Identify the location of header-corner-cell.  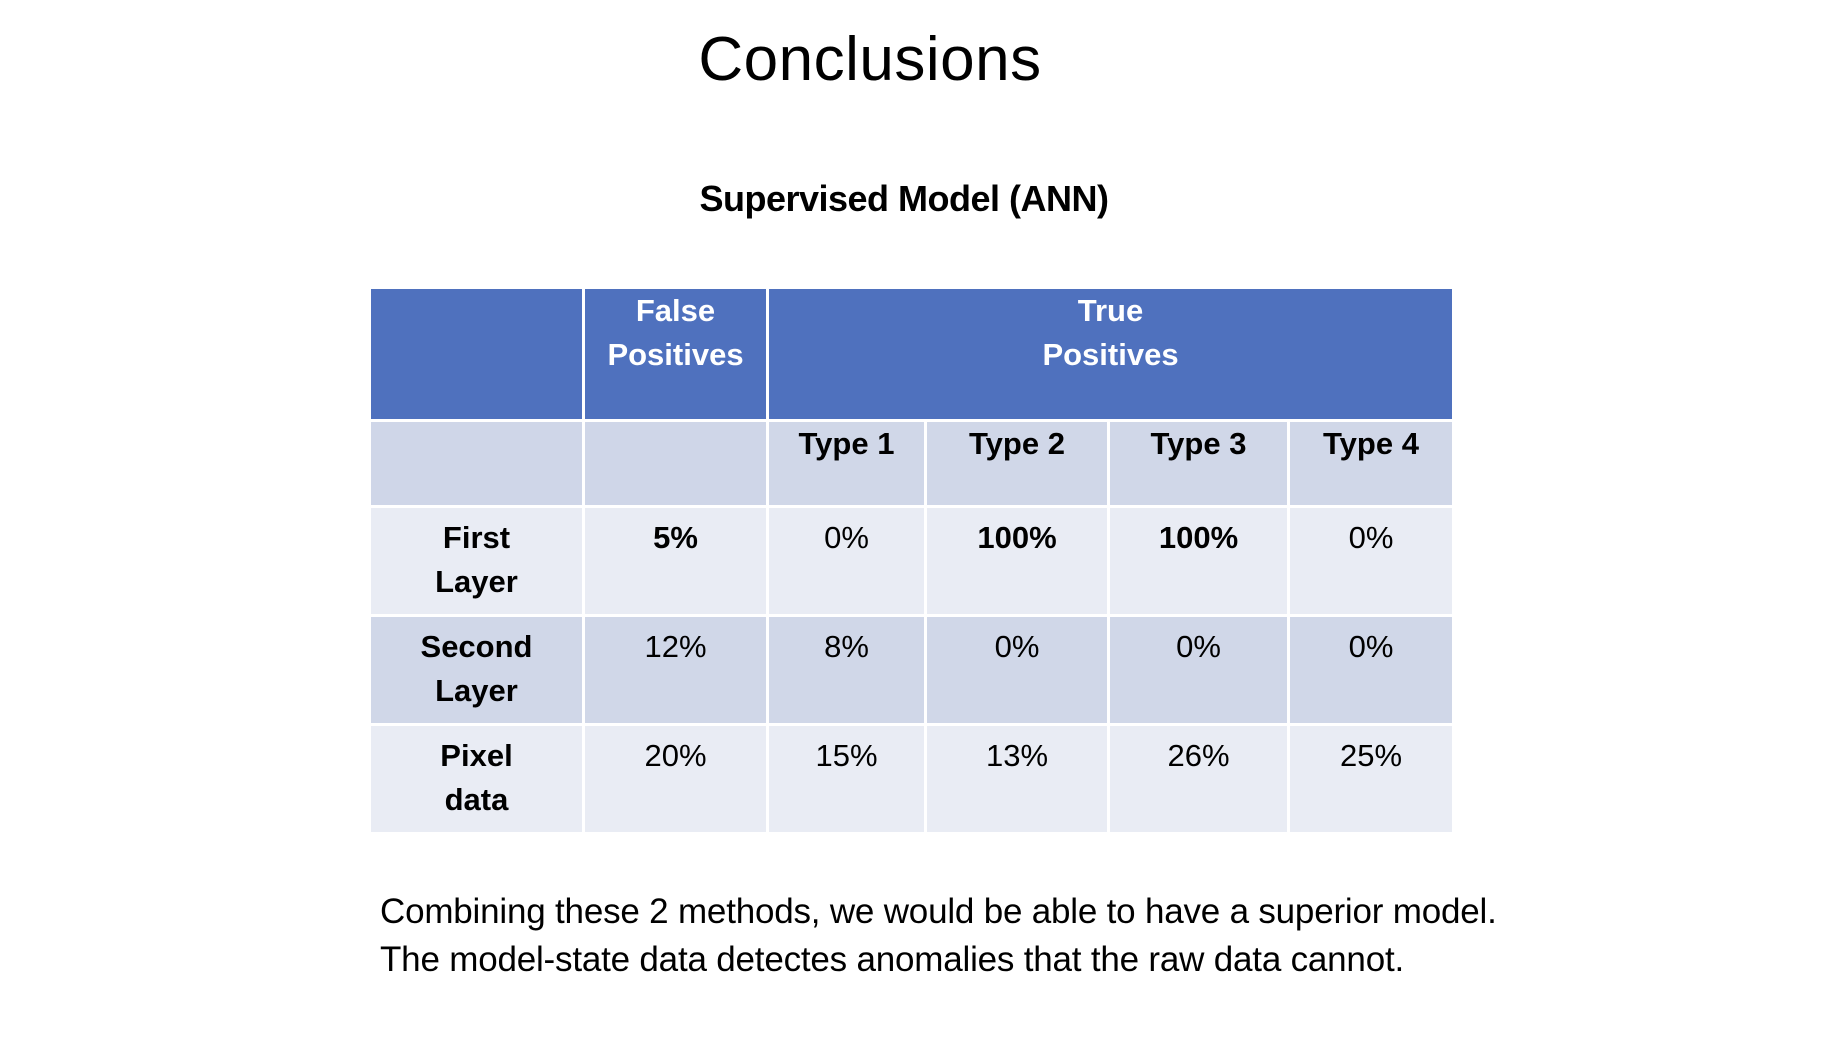
(476, 354).